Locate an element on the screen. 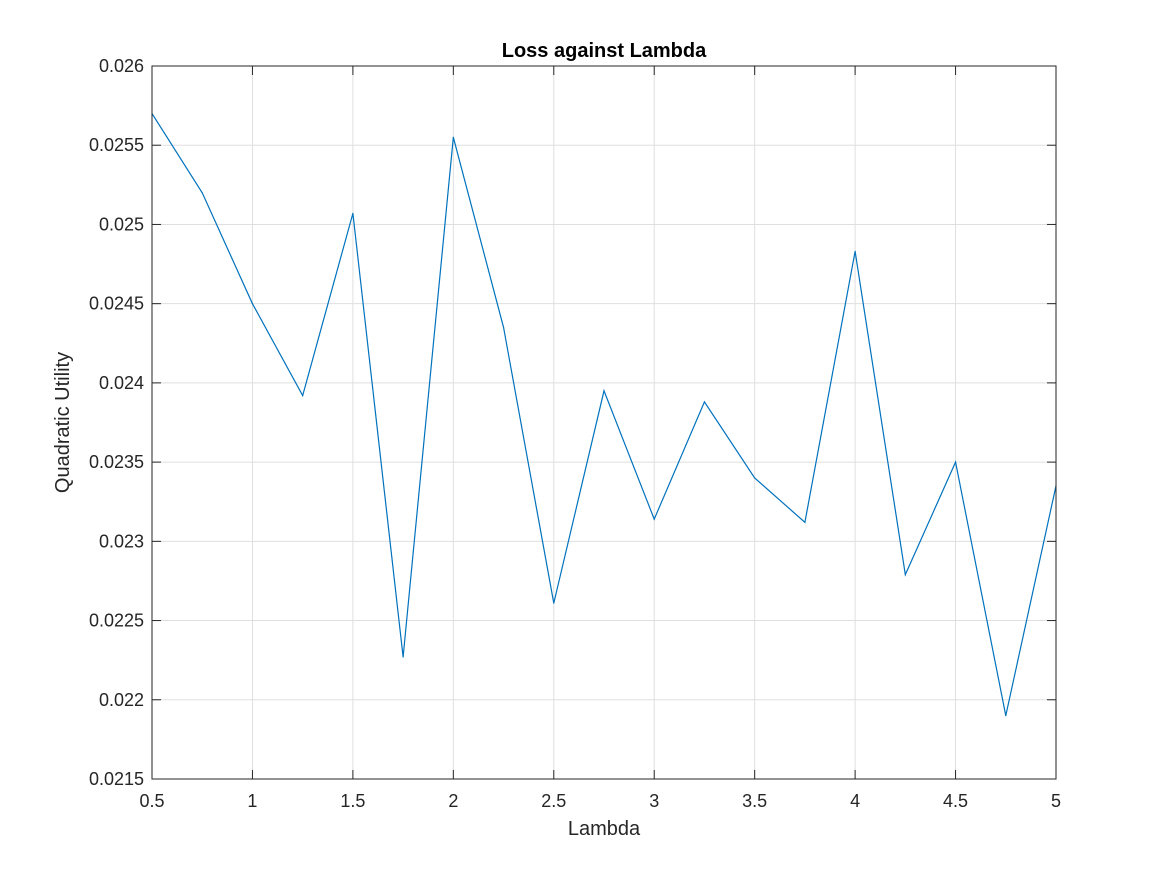 The image size is (1167, 875). x-tick-label: 3 is located at coordinates (654, 801).